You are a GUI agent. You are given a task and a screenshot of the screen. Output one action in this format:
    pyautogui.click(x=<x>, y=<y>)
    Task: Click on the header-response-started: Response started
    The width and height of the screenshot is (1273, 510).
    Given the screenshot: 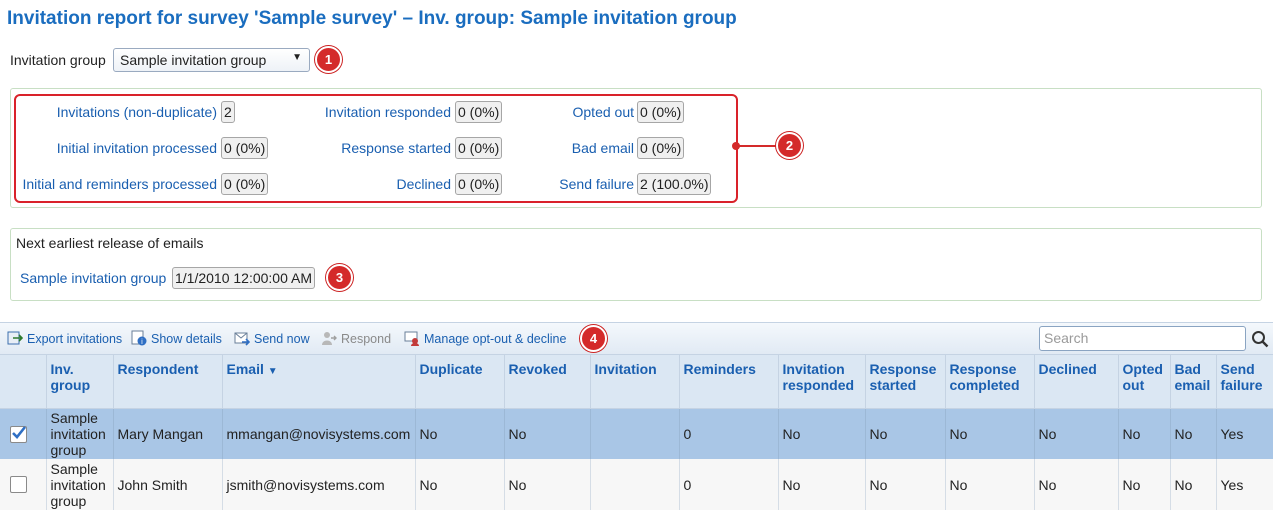 What is the action you would take?
    pyautogui.click(x=904, y=382)
    